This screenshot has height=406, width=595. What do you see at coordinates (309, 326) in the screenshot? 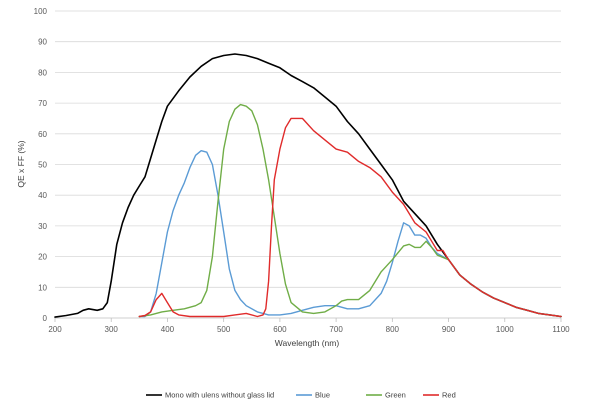
I see `x-axis-ticks: 200 300 400 500 600 700 800 900 1000 1100` at bounding box center [309, 326].